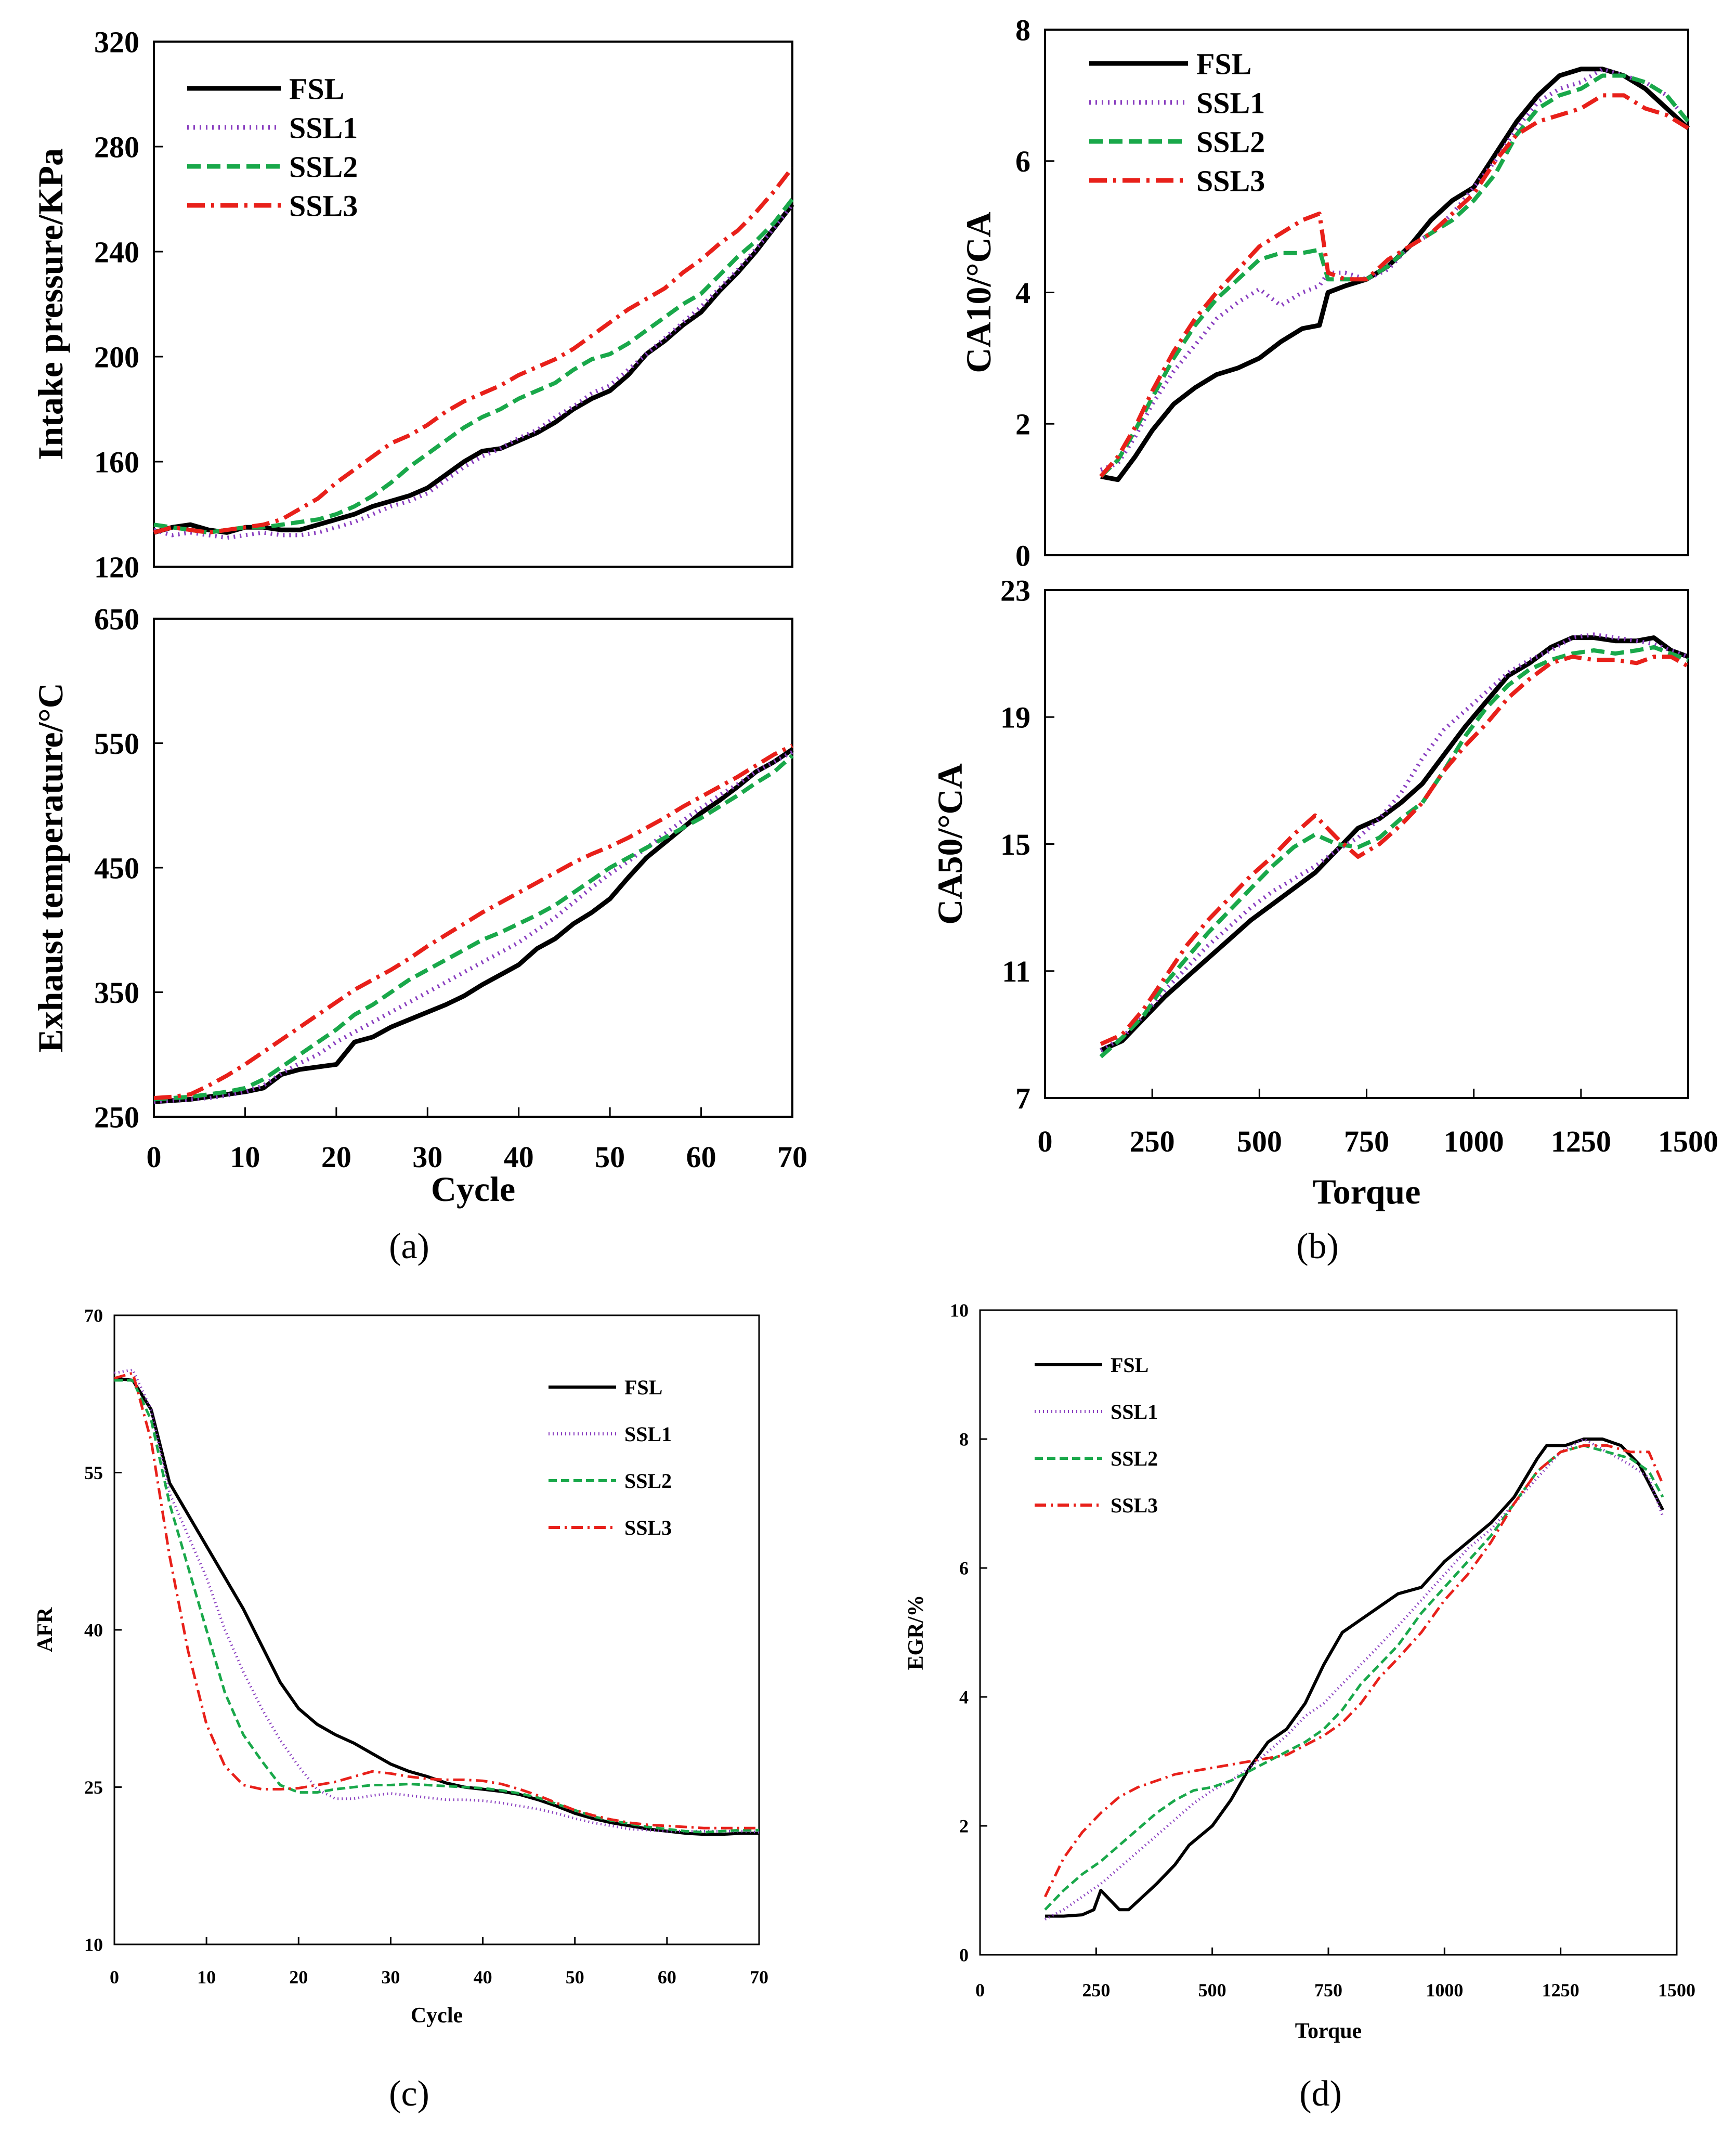 This screenshot has width=1736, height=2130. Describe the element at coordinates (1134, 1459) in the screenshot. I see `legend-label-ssl2: SSL2` at that location.